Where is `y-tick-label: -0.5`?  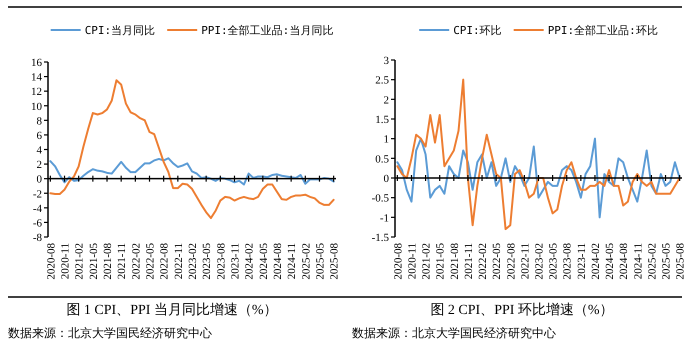
y-tick-label: -0.5 is located at coordinates (381, 198).